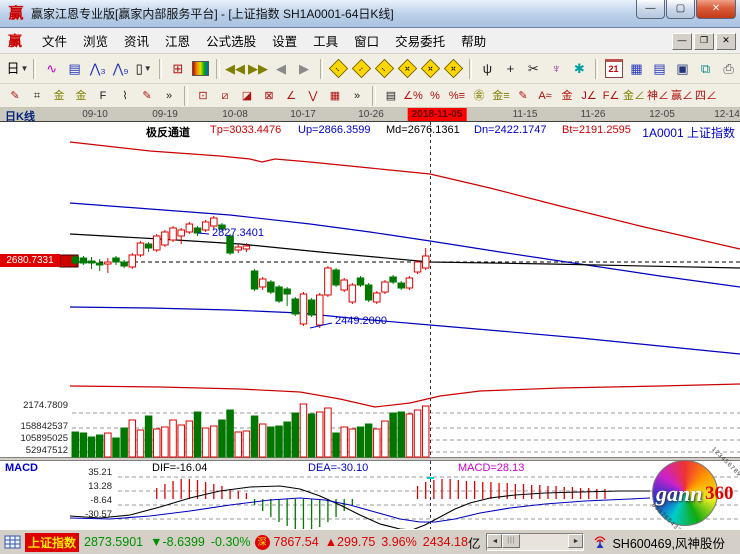 This screenshot has height=554, width=740. What do you see at coordinates (52, 68) in the screenshot?
I see `trend-curve-icon: ∿` at bounding box center [52, 68].